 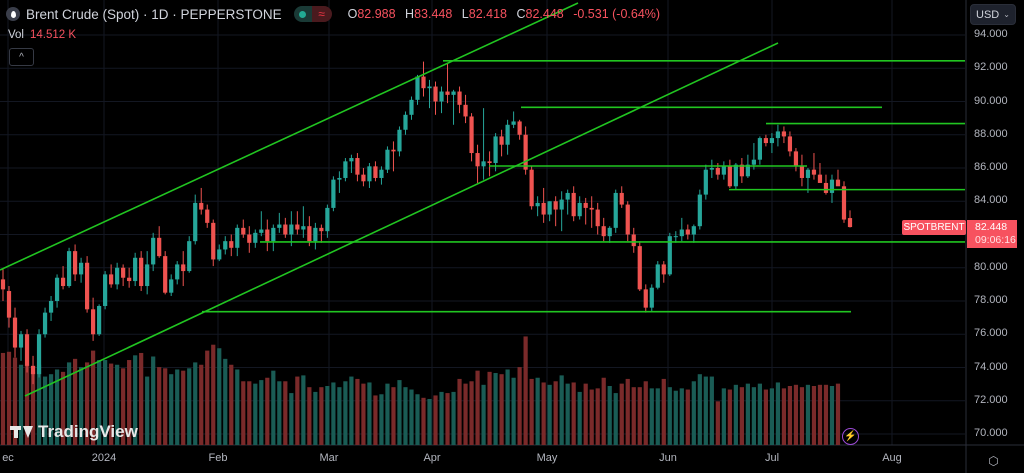 What do you see at coordinates (991, 433) in the screenshot?
I see `price-axis-label: 70.000` at bounding box center [991, 433].